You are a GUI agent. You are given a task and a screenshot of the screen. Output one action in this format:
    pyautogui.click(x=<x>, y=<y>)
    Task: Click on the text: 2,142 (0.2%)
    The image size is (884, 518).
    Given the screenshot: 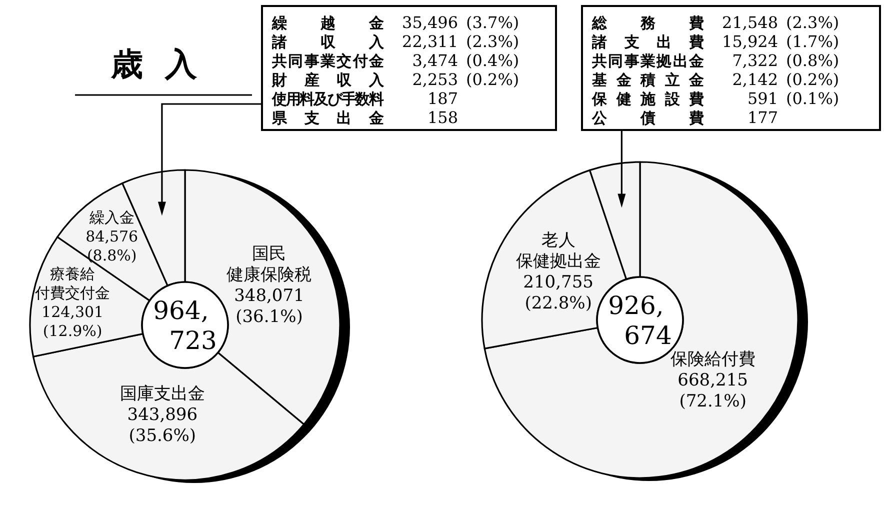 What is the action you would take?
    pyautogui.click(x=786, y=79)
    